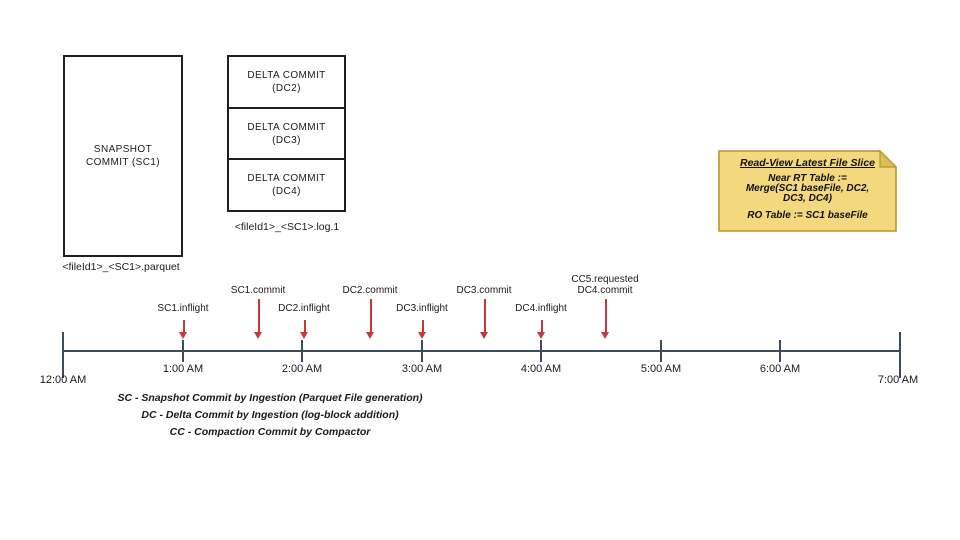  I want to click on delta-commit-label-dc3: DELTA COMMIT (DC3), so click(286, 134).